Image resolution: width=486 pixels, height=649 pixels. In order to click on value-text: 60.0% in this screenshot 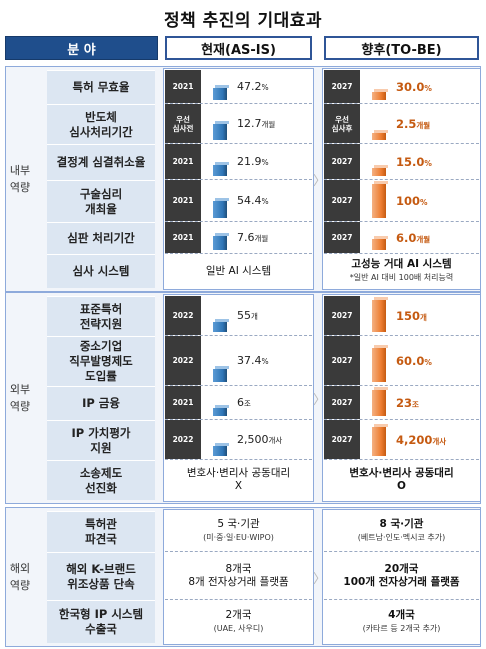, I will do `click(414, 361)`.